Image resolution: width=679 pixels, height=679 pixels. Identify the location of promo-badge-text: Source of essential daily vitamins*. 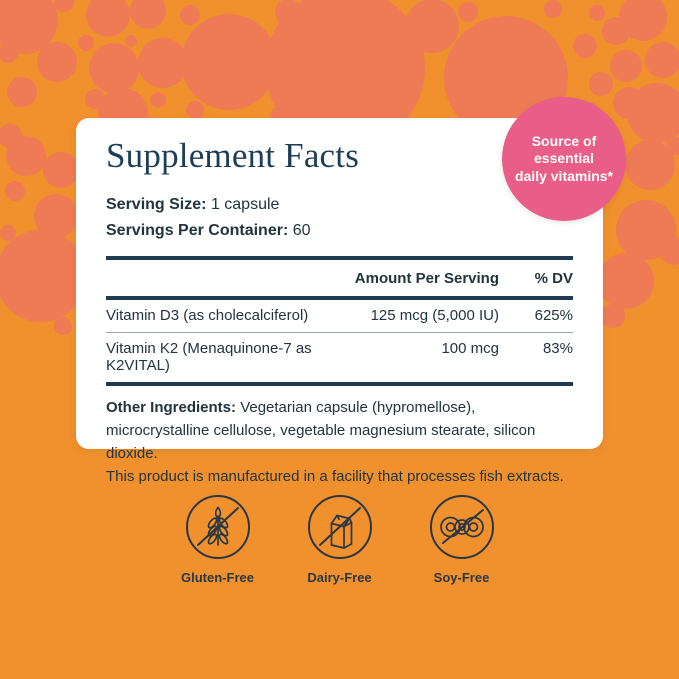
(564, 158).